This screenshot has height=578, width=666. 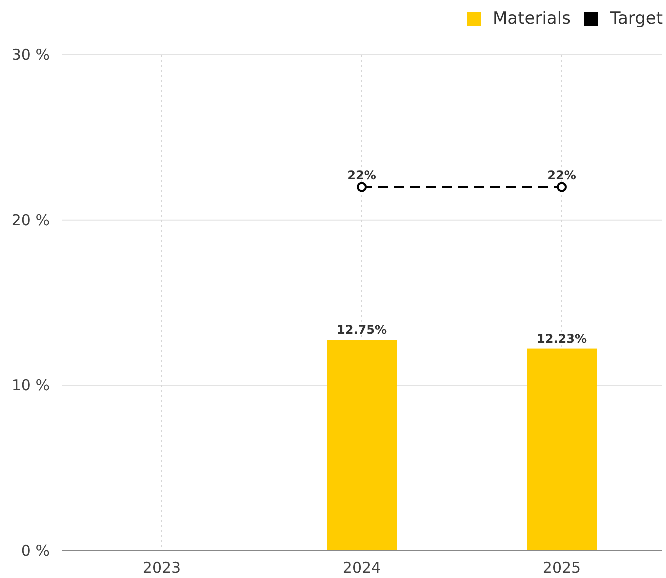 What do you see at coordinates (562, 339) in the screenshot?
I see `data-label: 12.23%` at bounding box center [562, 339].